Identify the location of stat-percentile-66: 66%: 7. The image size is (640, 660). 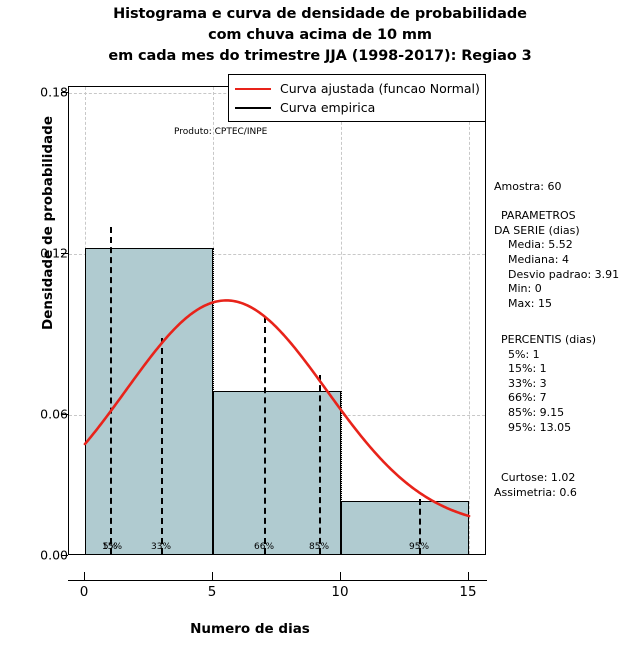
(527, 398).